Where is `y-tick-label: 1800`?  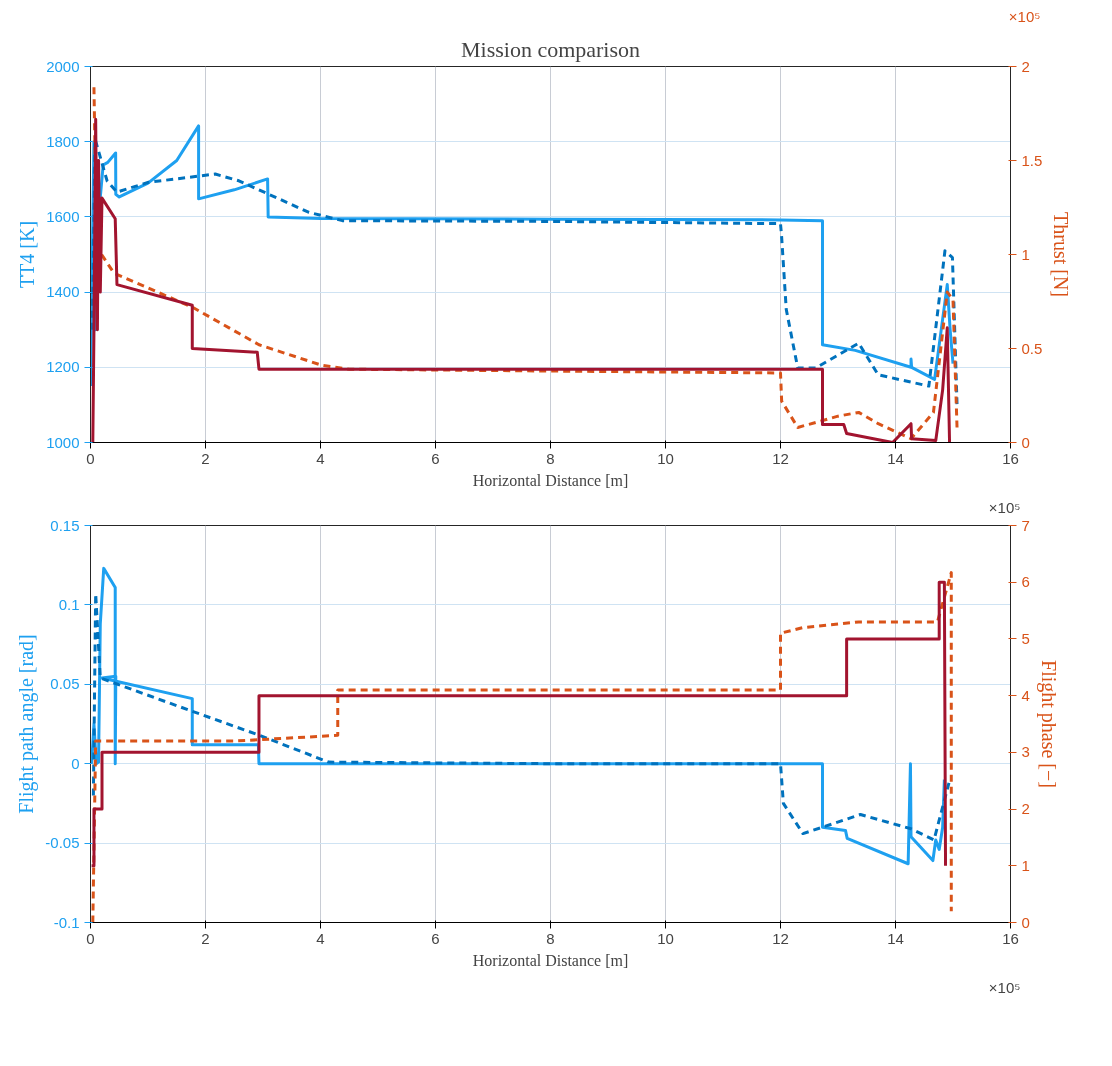 y-tick-label: 1800 is located at coordinates (63, 141).